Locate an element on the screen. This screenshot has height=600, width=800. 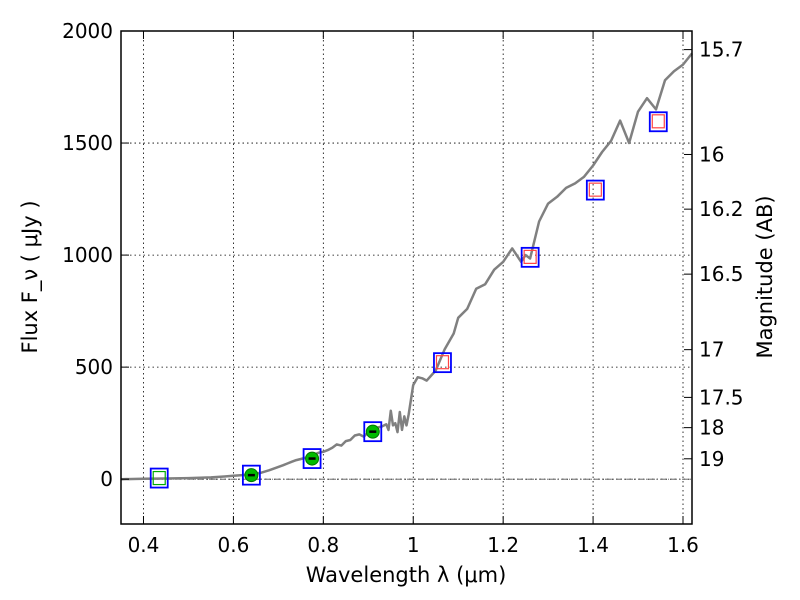
mag-tick-label: 16.5 is located at coordinates (721, 274).